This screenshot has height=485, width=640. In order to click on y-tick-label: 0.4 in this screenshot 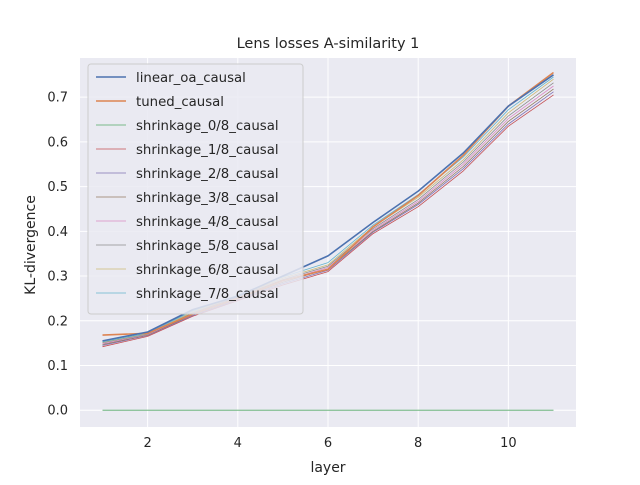, I will do `click(57, 232)`.